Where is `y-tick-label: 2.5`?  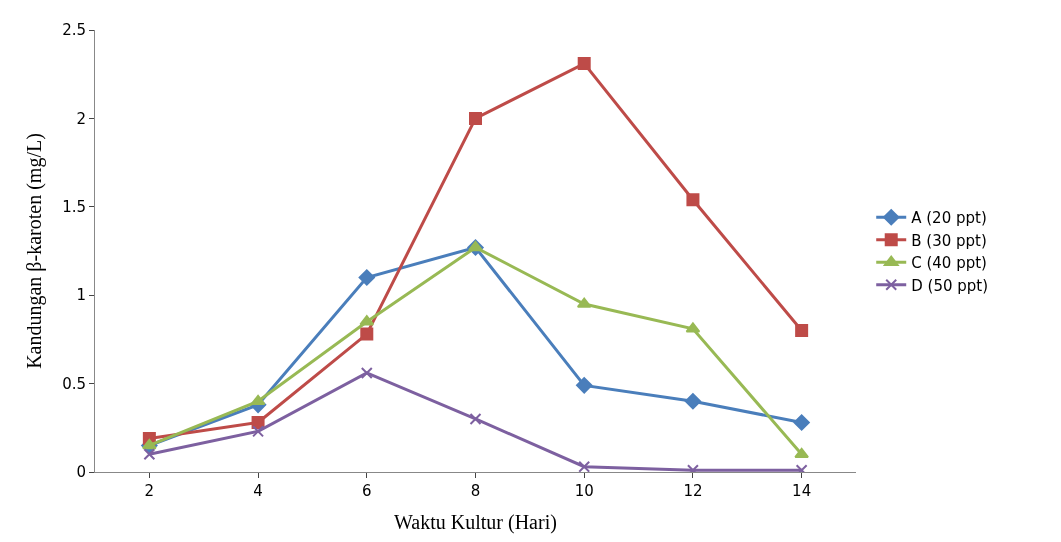
y-tick-label: 2.5 is located at coordinates (74, 30).